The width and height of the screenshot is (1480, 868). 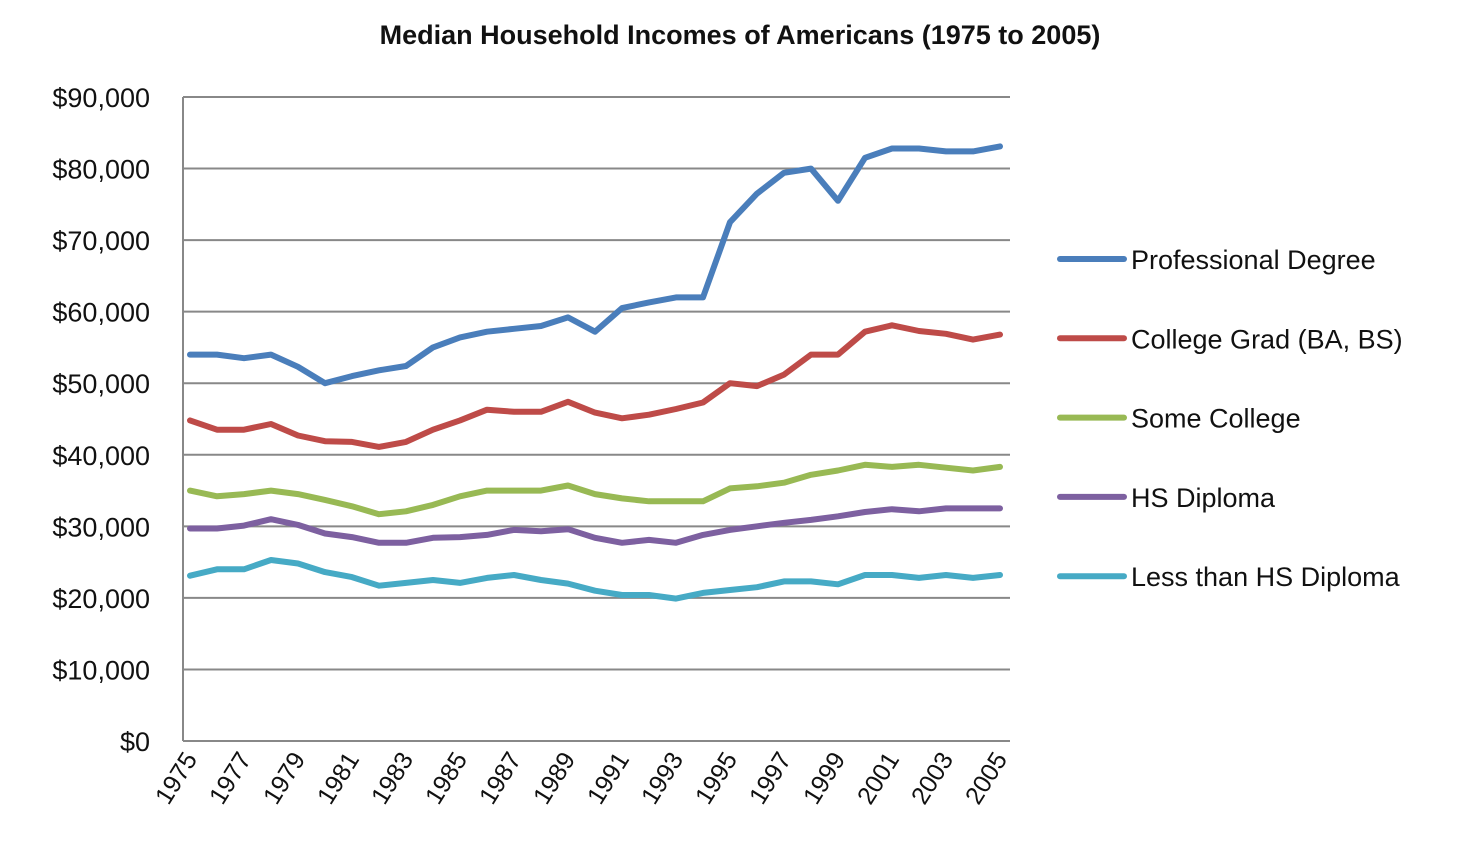 I want to click on x-tick-label: 1987, so click(x=500, y=778).